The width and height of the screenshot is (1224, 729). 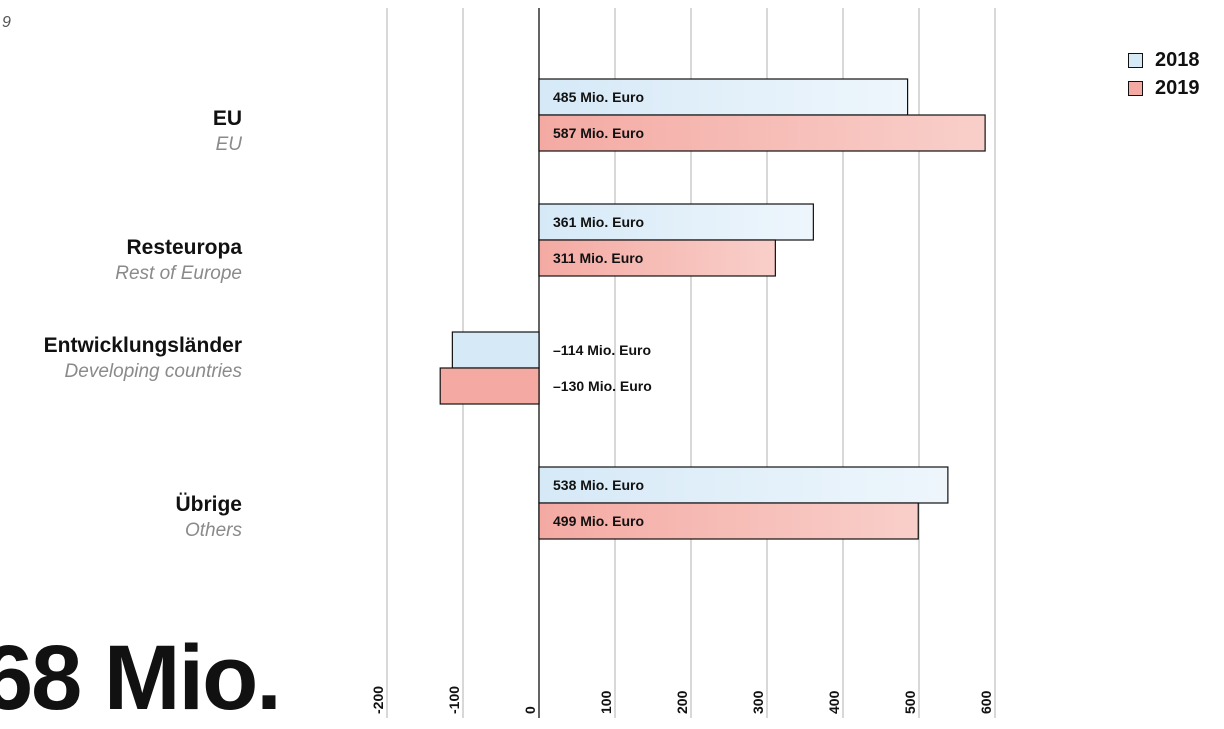 What do you see at coordinates (228, 144) in the screenshot?
I see `category-name-en: EU` at bounding box center [228, 144].